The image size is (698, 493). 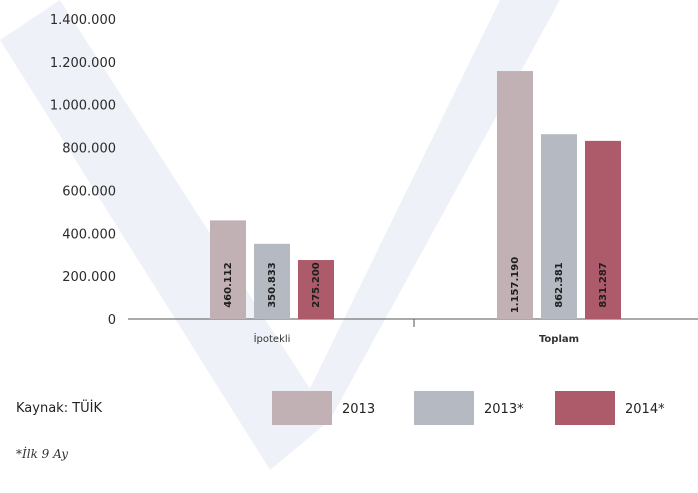 I want to click on y-tick-label: 200.000, so click(x=89, y=277).